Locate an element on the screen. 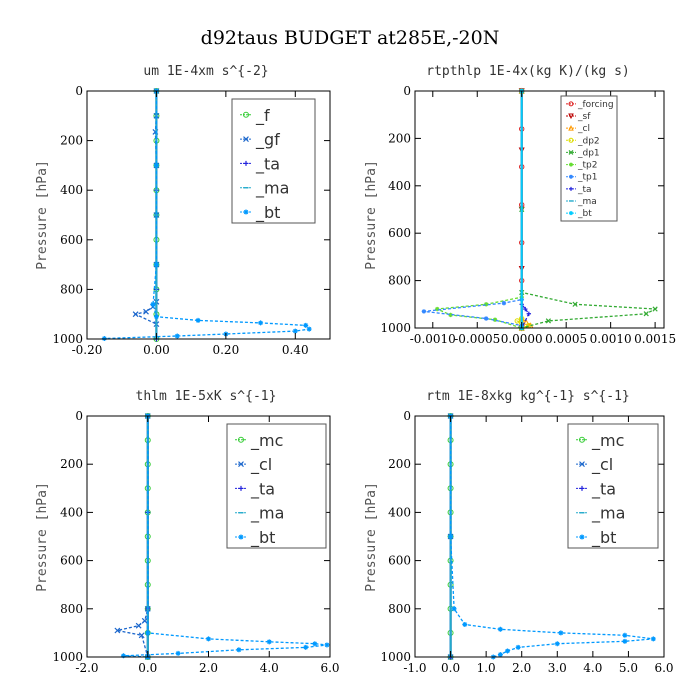 The height and width of the screenshot is (700, 700). panel-title: um 1E-4xm s^{-2} is located at coordinates (205, 71).